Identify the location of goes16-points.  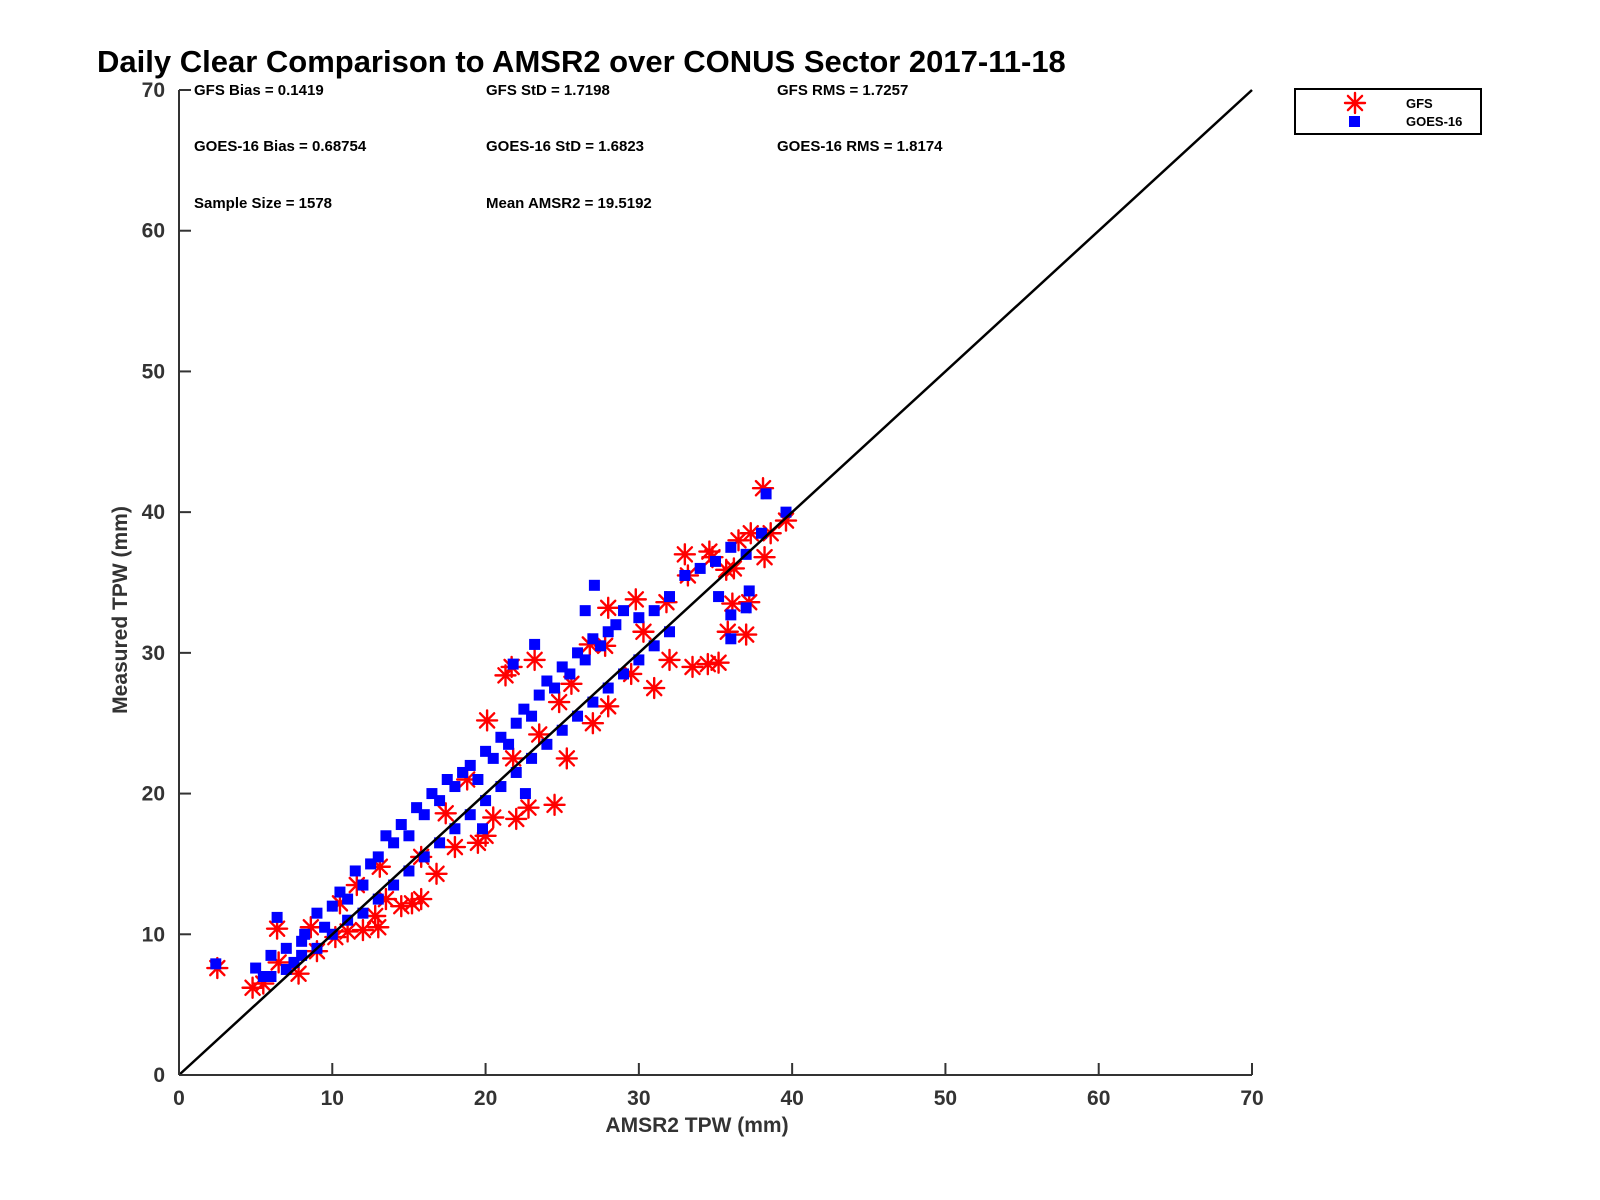
(501, 735).